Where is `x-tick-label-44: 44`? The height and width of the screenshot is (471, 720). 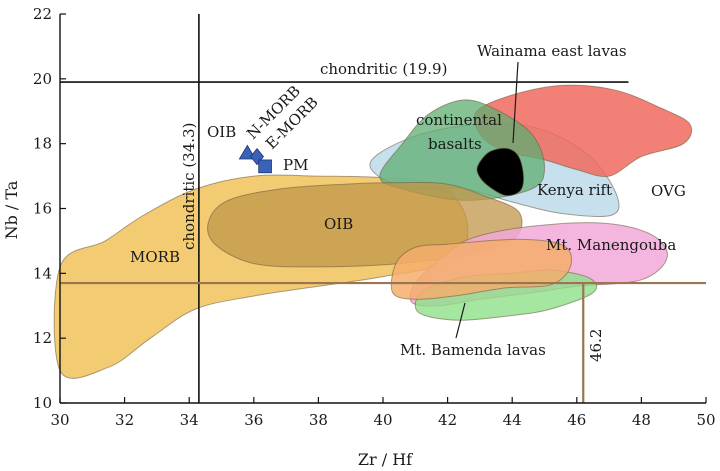 x-tick-label-44: 44 is located at coordinates (512, 420).